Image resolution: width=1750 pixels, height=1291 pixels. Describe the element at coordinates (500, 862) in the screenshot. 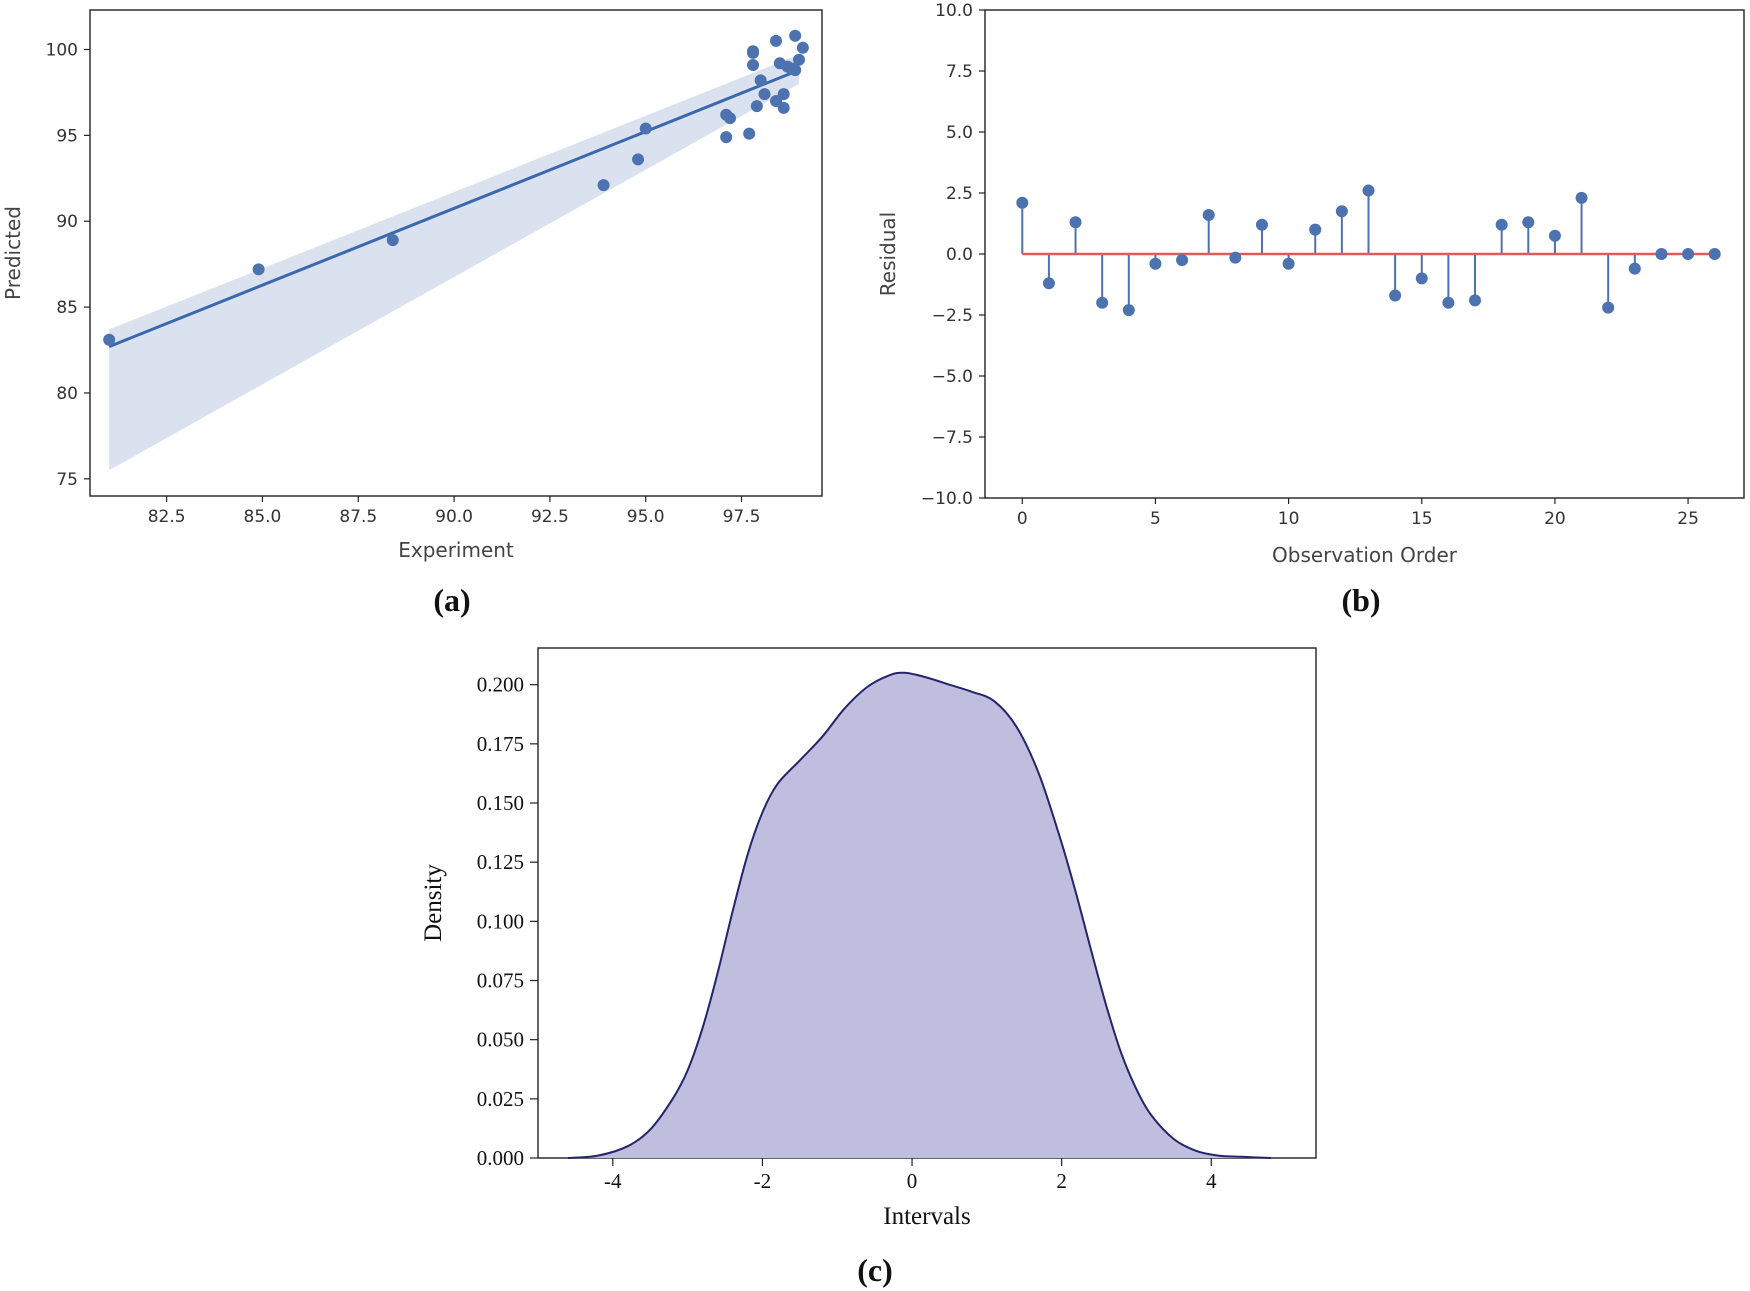

I see `y-tick-label: 0.125` at that location.